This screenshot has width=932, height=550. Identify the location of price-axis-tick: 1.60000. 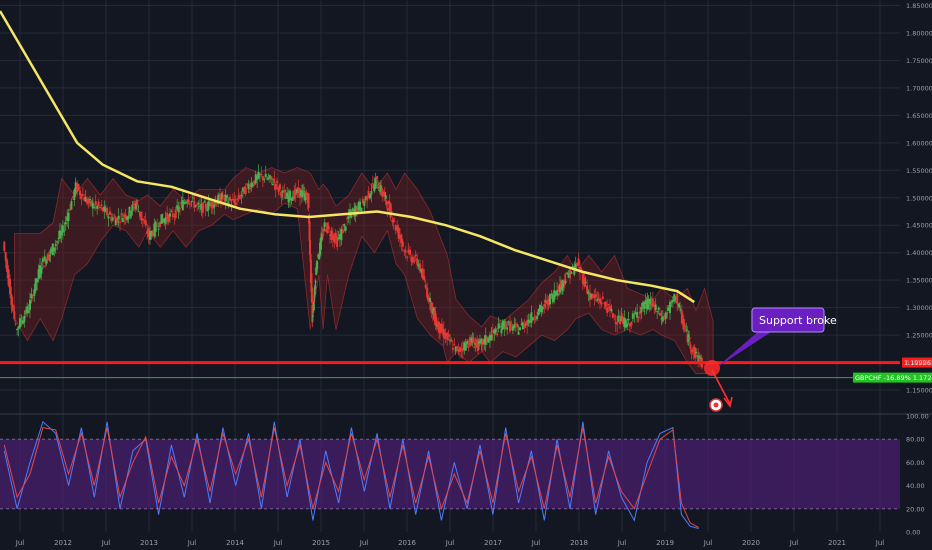
(919, 143).